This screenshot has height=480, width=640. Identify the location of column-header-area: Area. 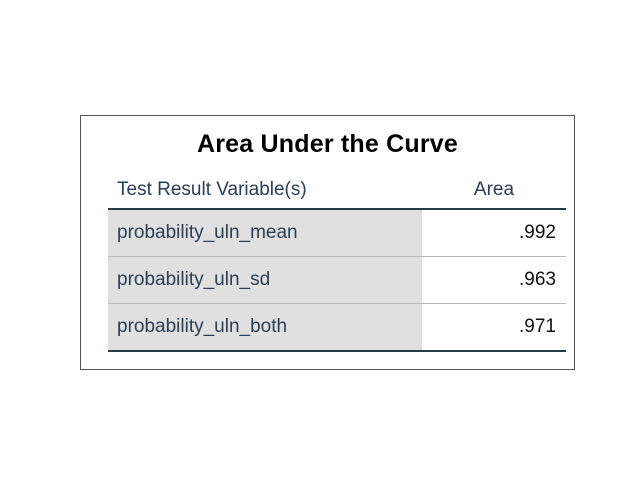
(494, 189).